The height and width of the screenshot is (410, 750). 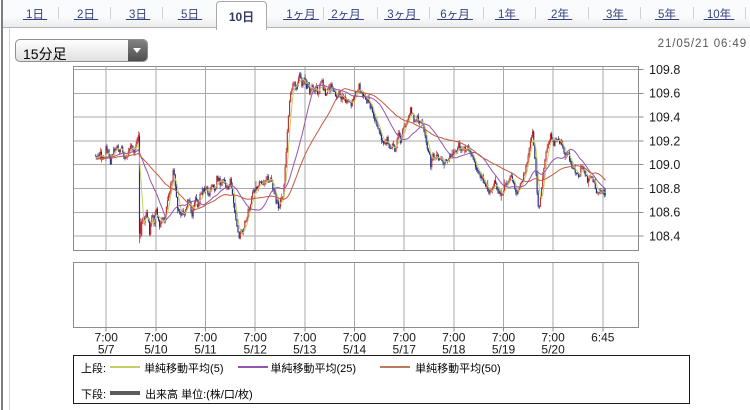 What do you see at coordinates (355, 350) in the screenshot?
I see `svg-text: 5/14` at bounding box center [355, 350].